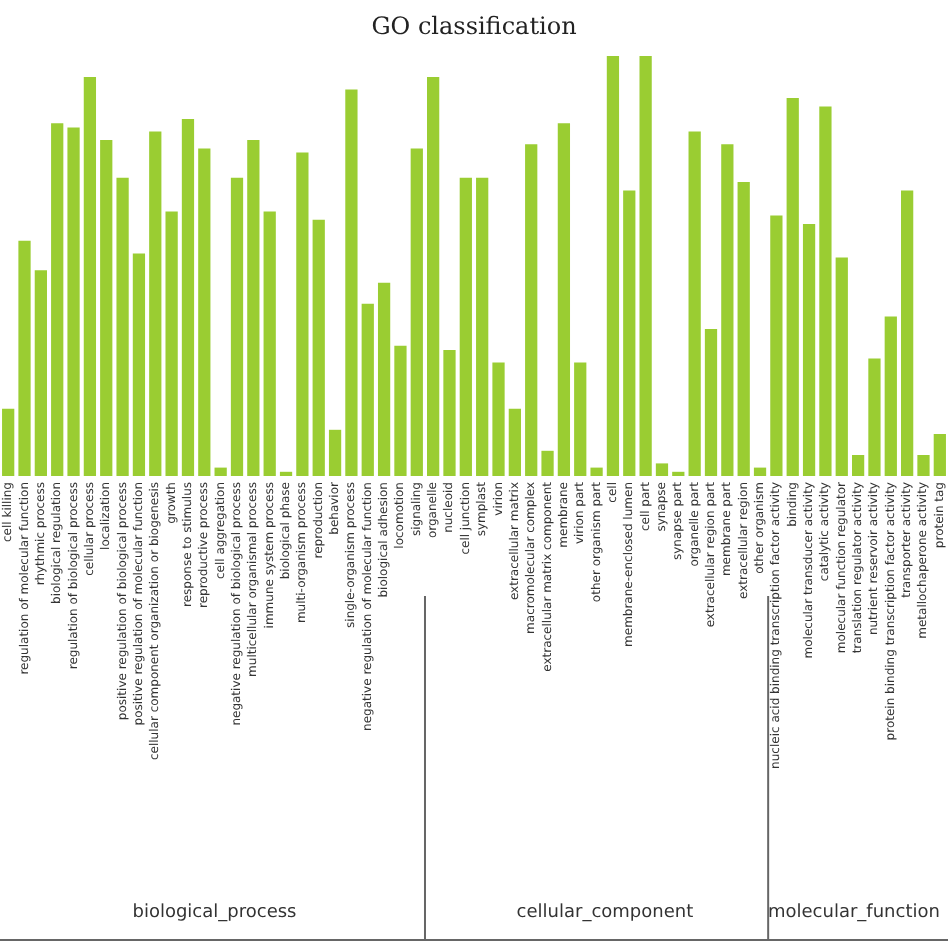 The height and width of the screenshot is (948, 948). What do you see at coordinates (854, 913) in the screenshot?
I see `text: molecular_function` at bounding box center [854, 913].